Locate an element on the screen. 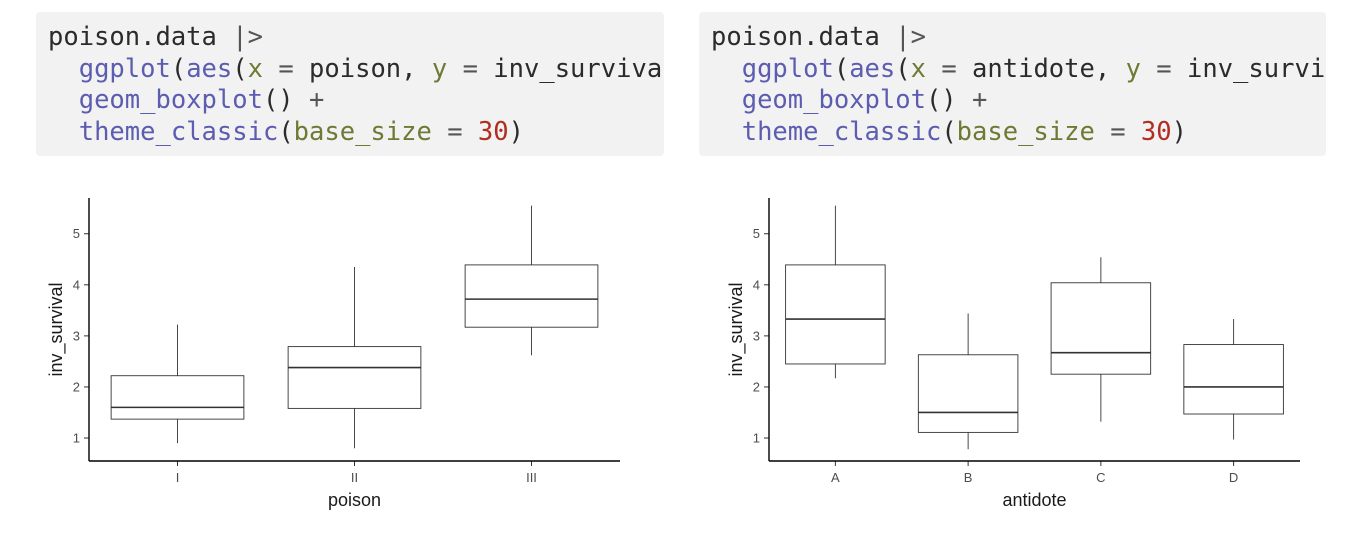 This screenshot has width=1360, height=549. x-axis-title: antidote is located at coordinates (1034, 500).